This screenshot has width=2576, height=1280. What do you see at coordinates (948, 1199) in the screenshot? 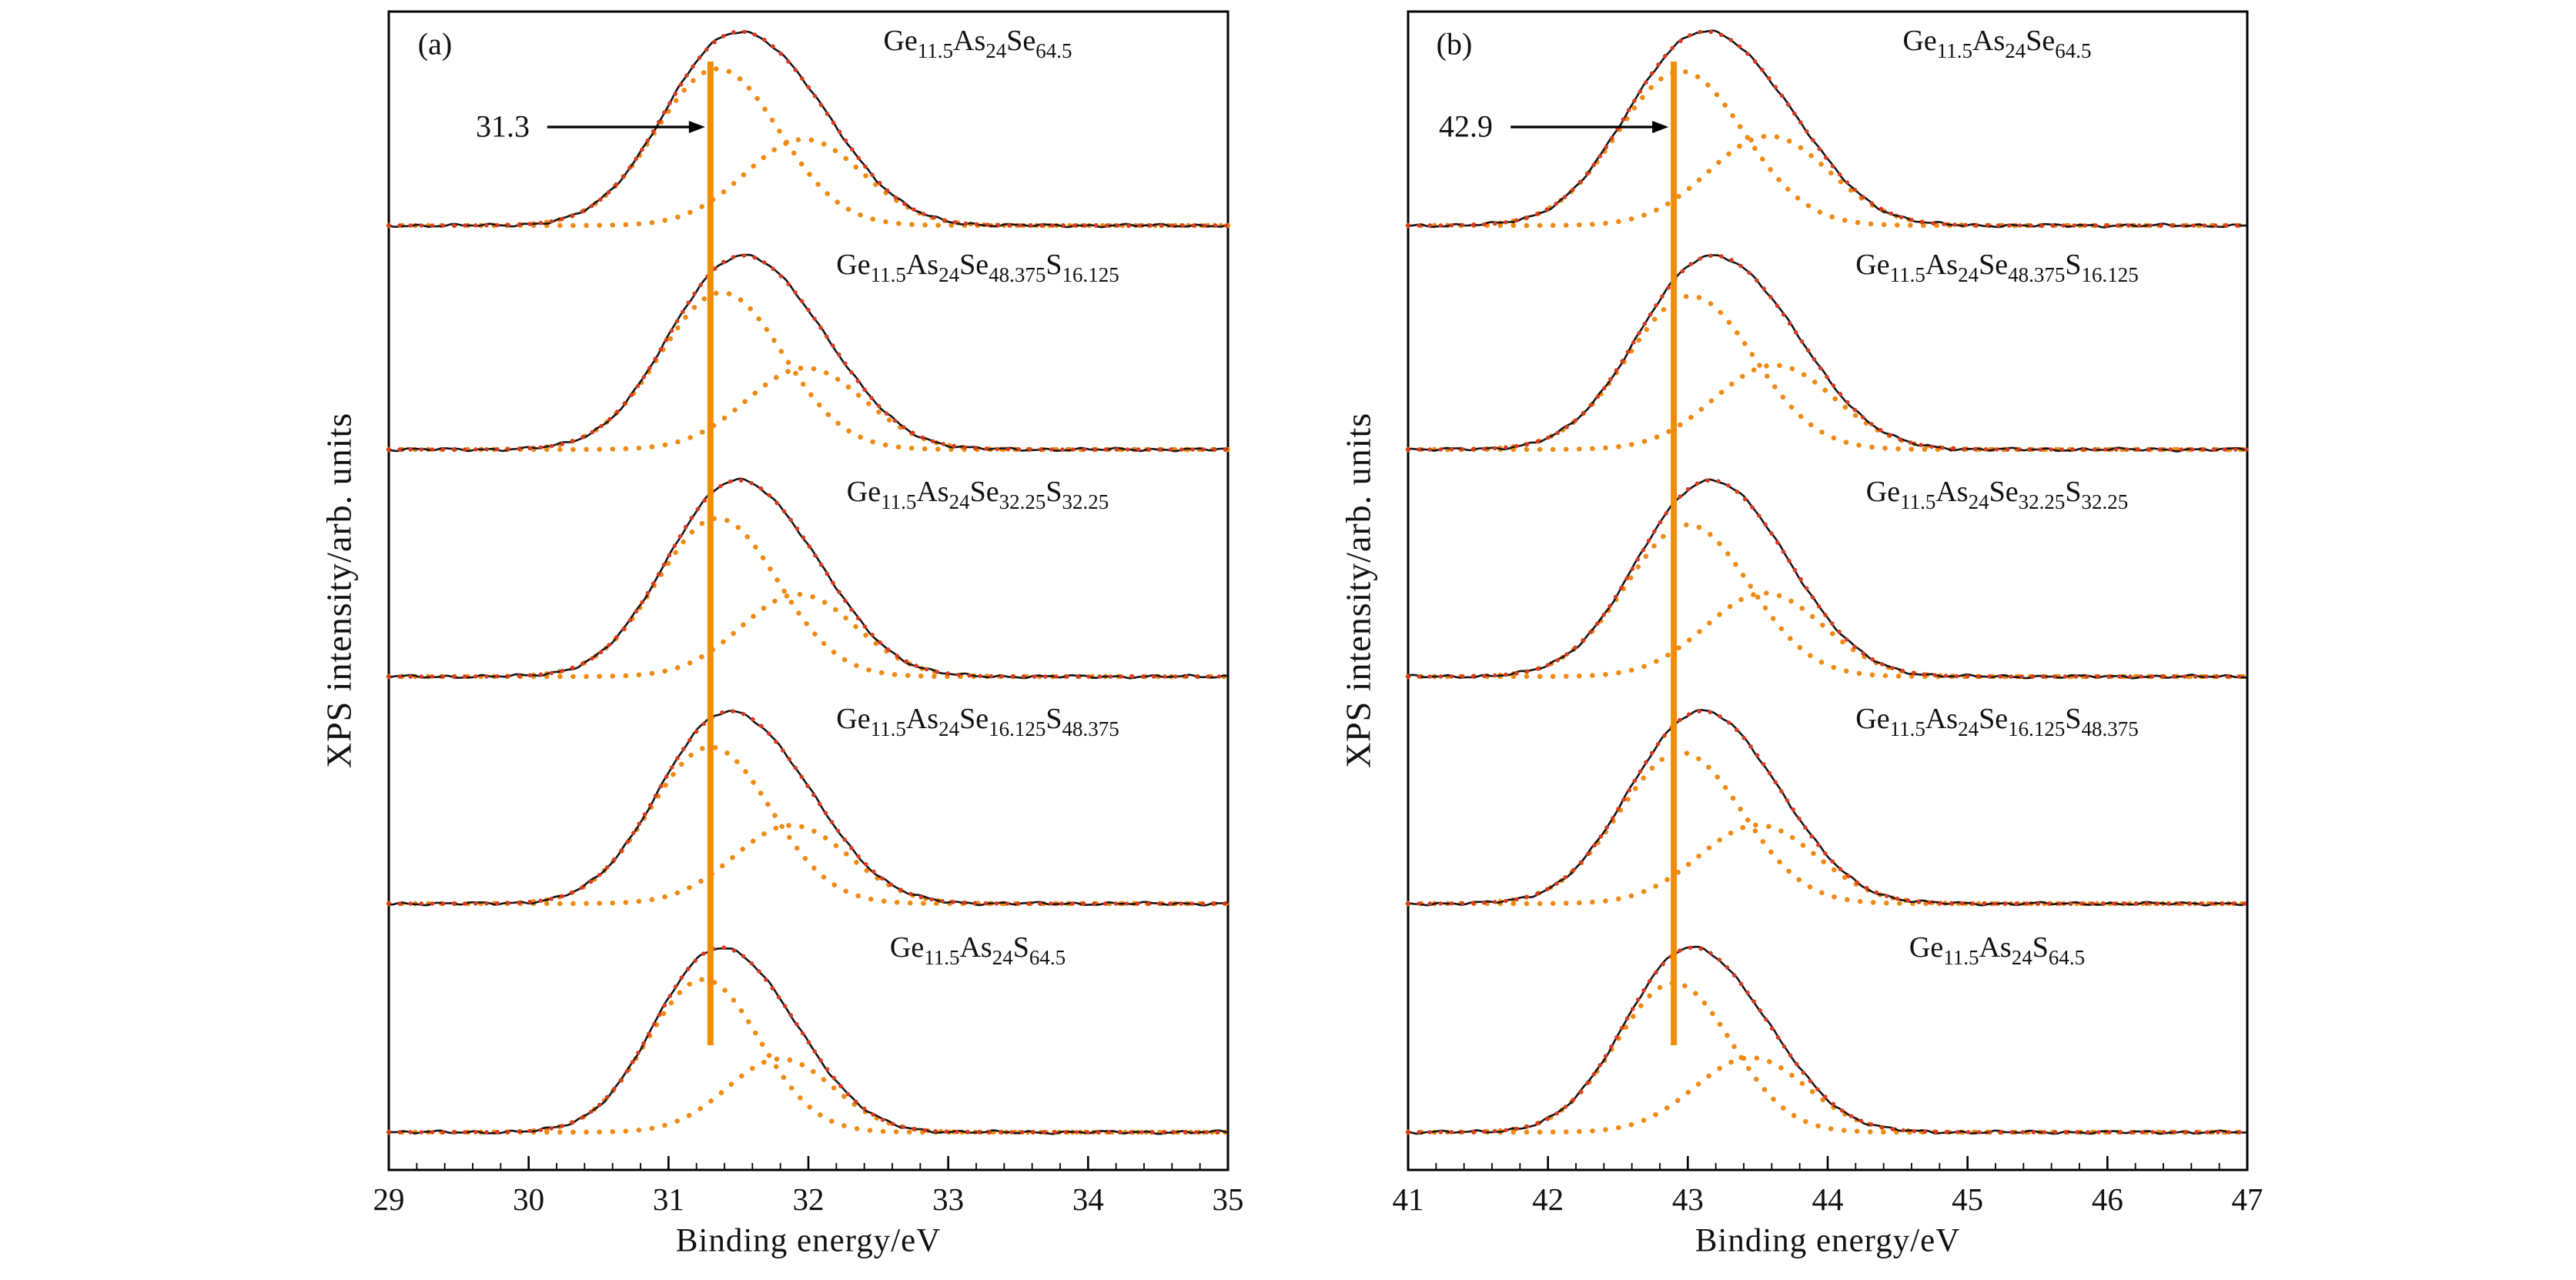
I see `x-tick-label: 33` at bounding box center [948, 1199].